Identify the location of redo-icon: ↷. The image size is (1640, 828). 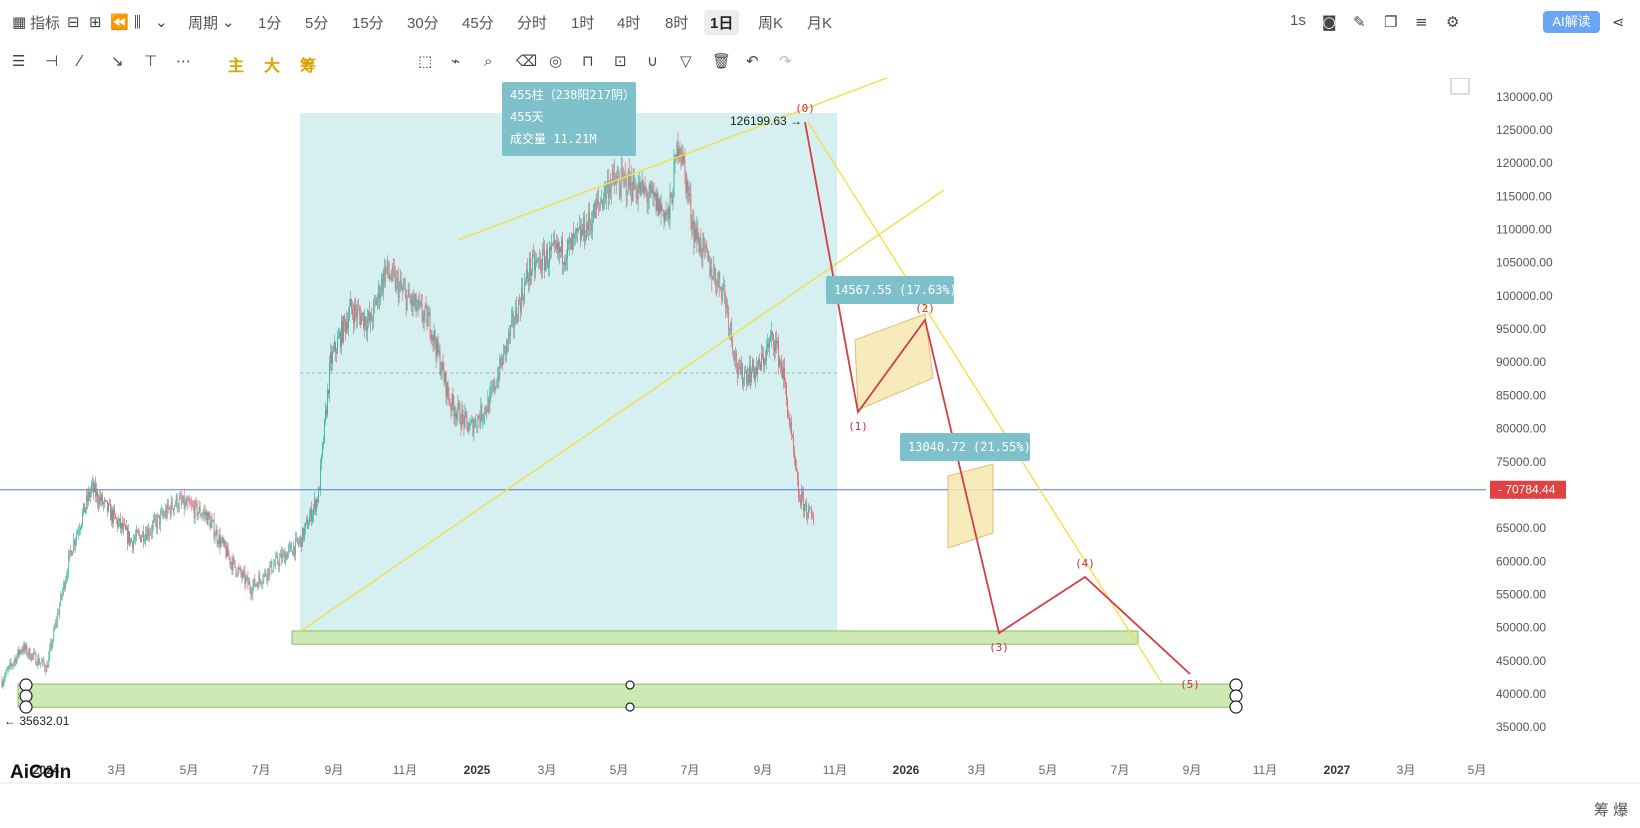
(785, 61).